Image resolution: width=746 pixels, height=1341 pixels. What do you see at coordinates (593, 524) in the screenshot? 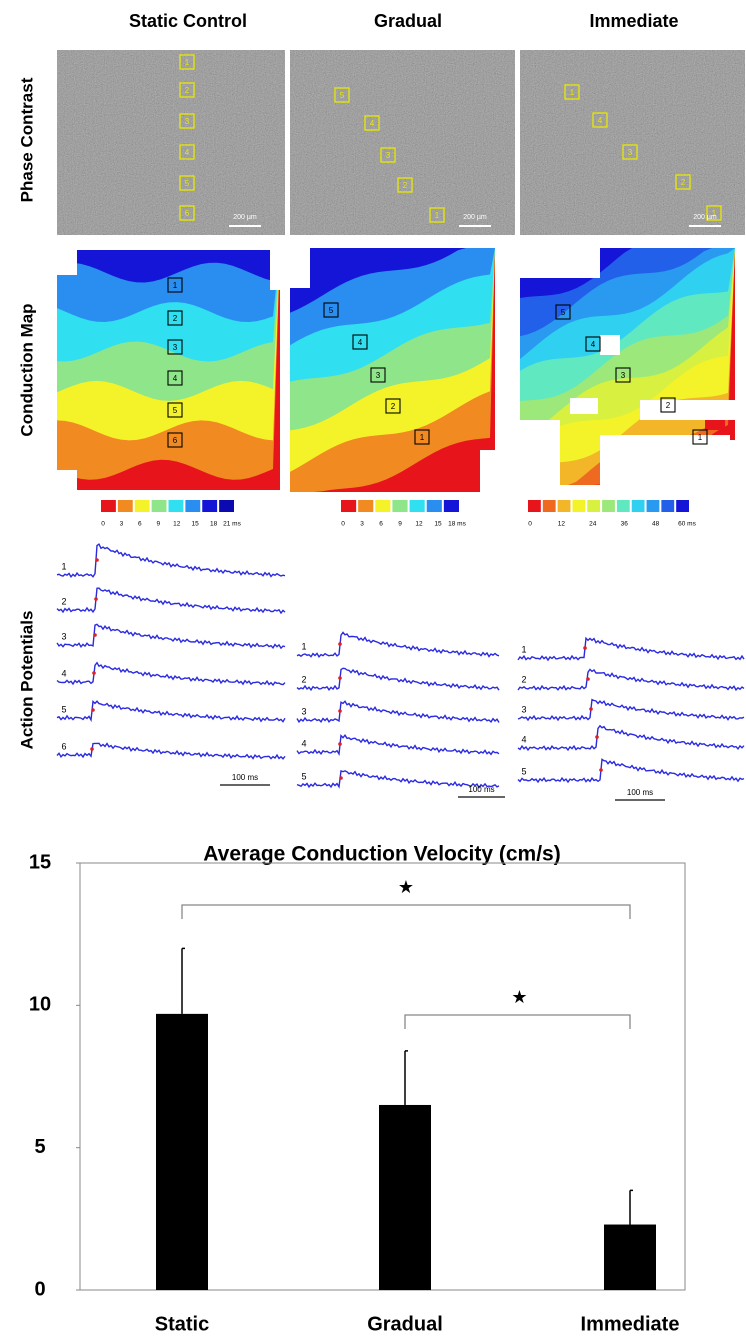
I see `colorbar-label: 24` at bounding box center [593, 524].